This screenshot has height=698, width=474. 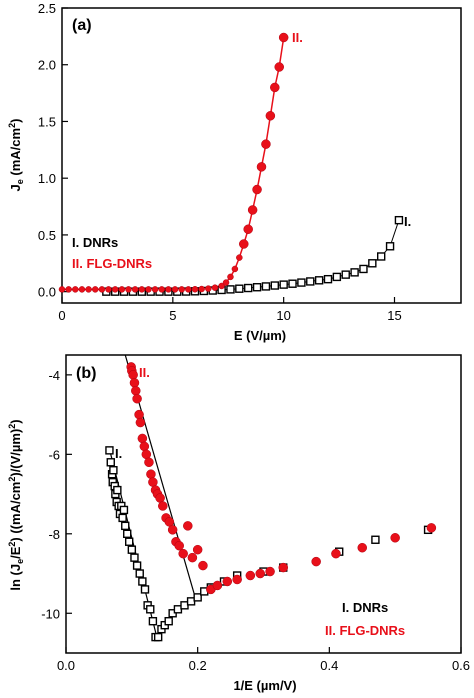 What do you see at coordinates (365, 630) in the screenshot?
I see `legend-item-flg-b: II. FLG-DNRs` at bounding box center [365, 630].